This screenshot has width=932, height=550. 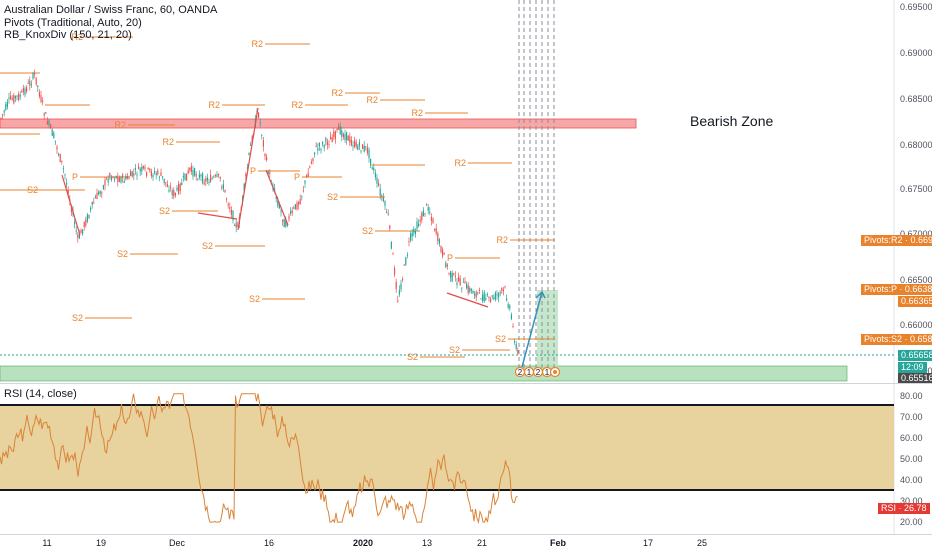 I want to click on price-tick: 0.68500, so click(x=916, y=99).